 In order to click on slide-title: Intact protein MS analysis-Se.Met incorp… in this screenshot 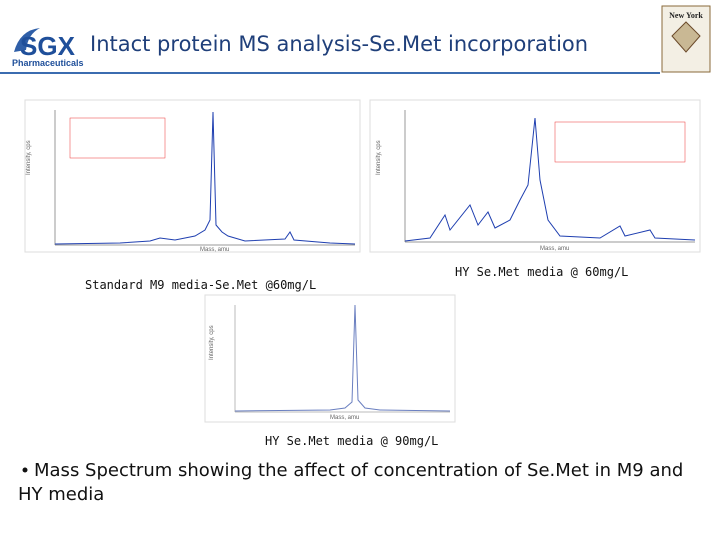, I will do `click(339, 44)`.